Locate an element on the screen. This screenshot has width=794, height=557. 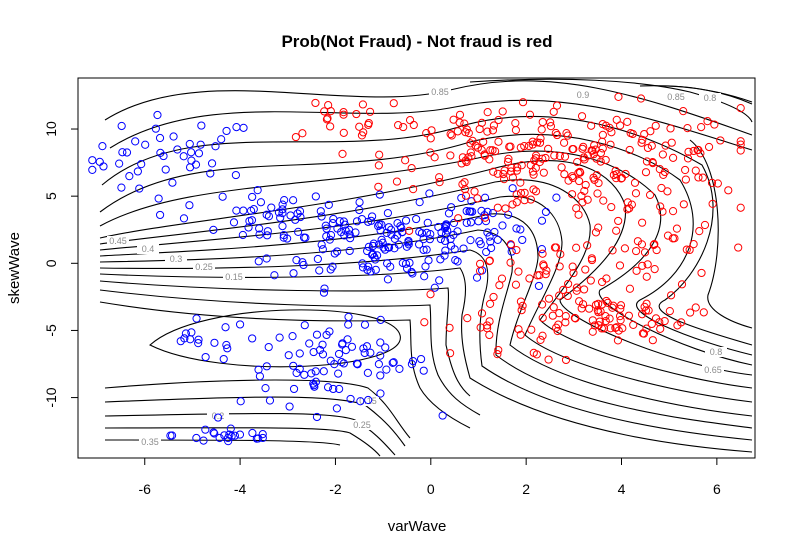
contour-label: 0.25 is located at coordinates (204, 267).